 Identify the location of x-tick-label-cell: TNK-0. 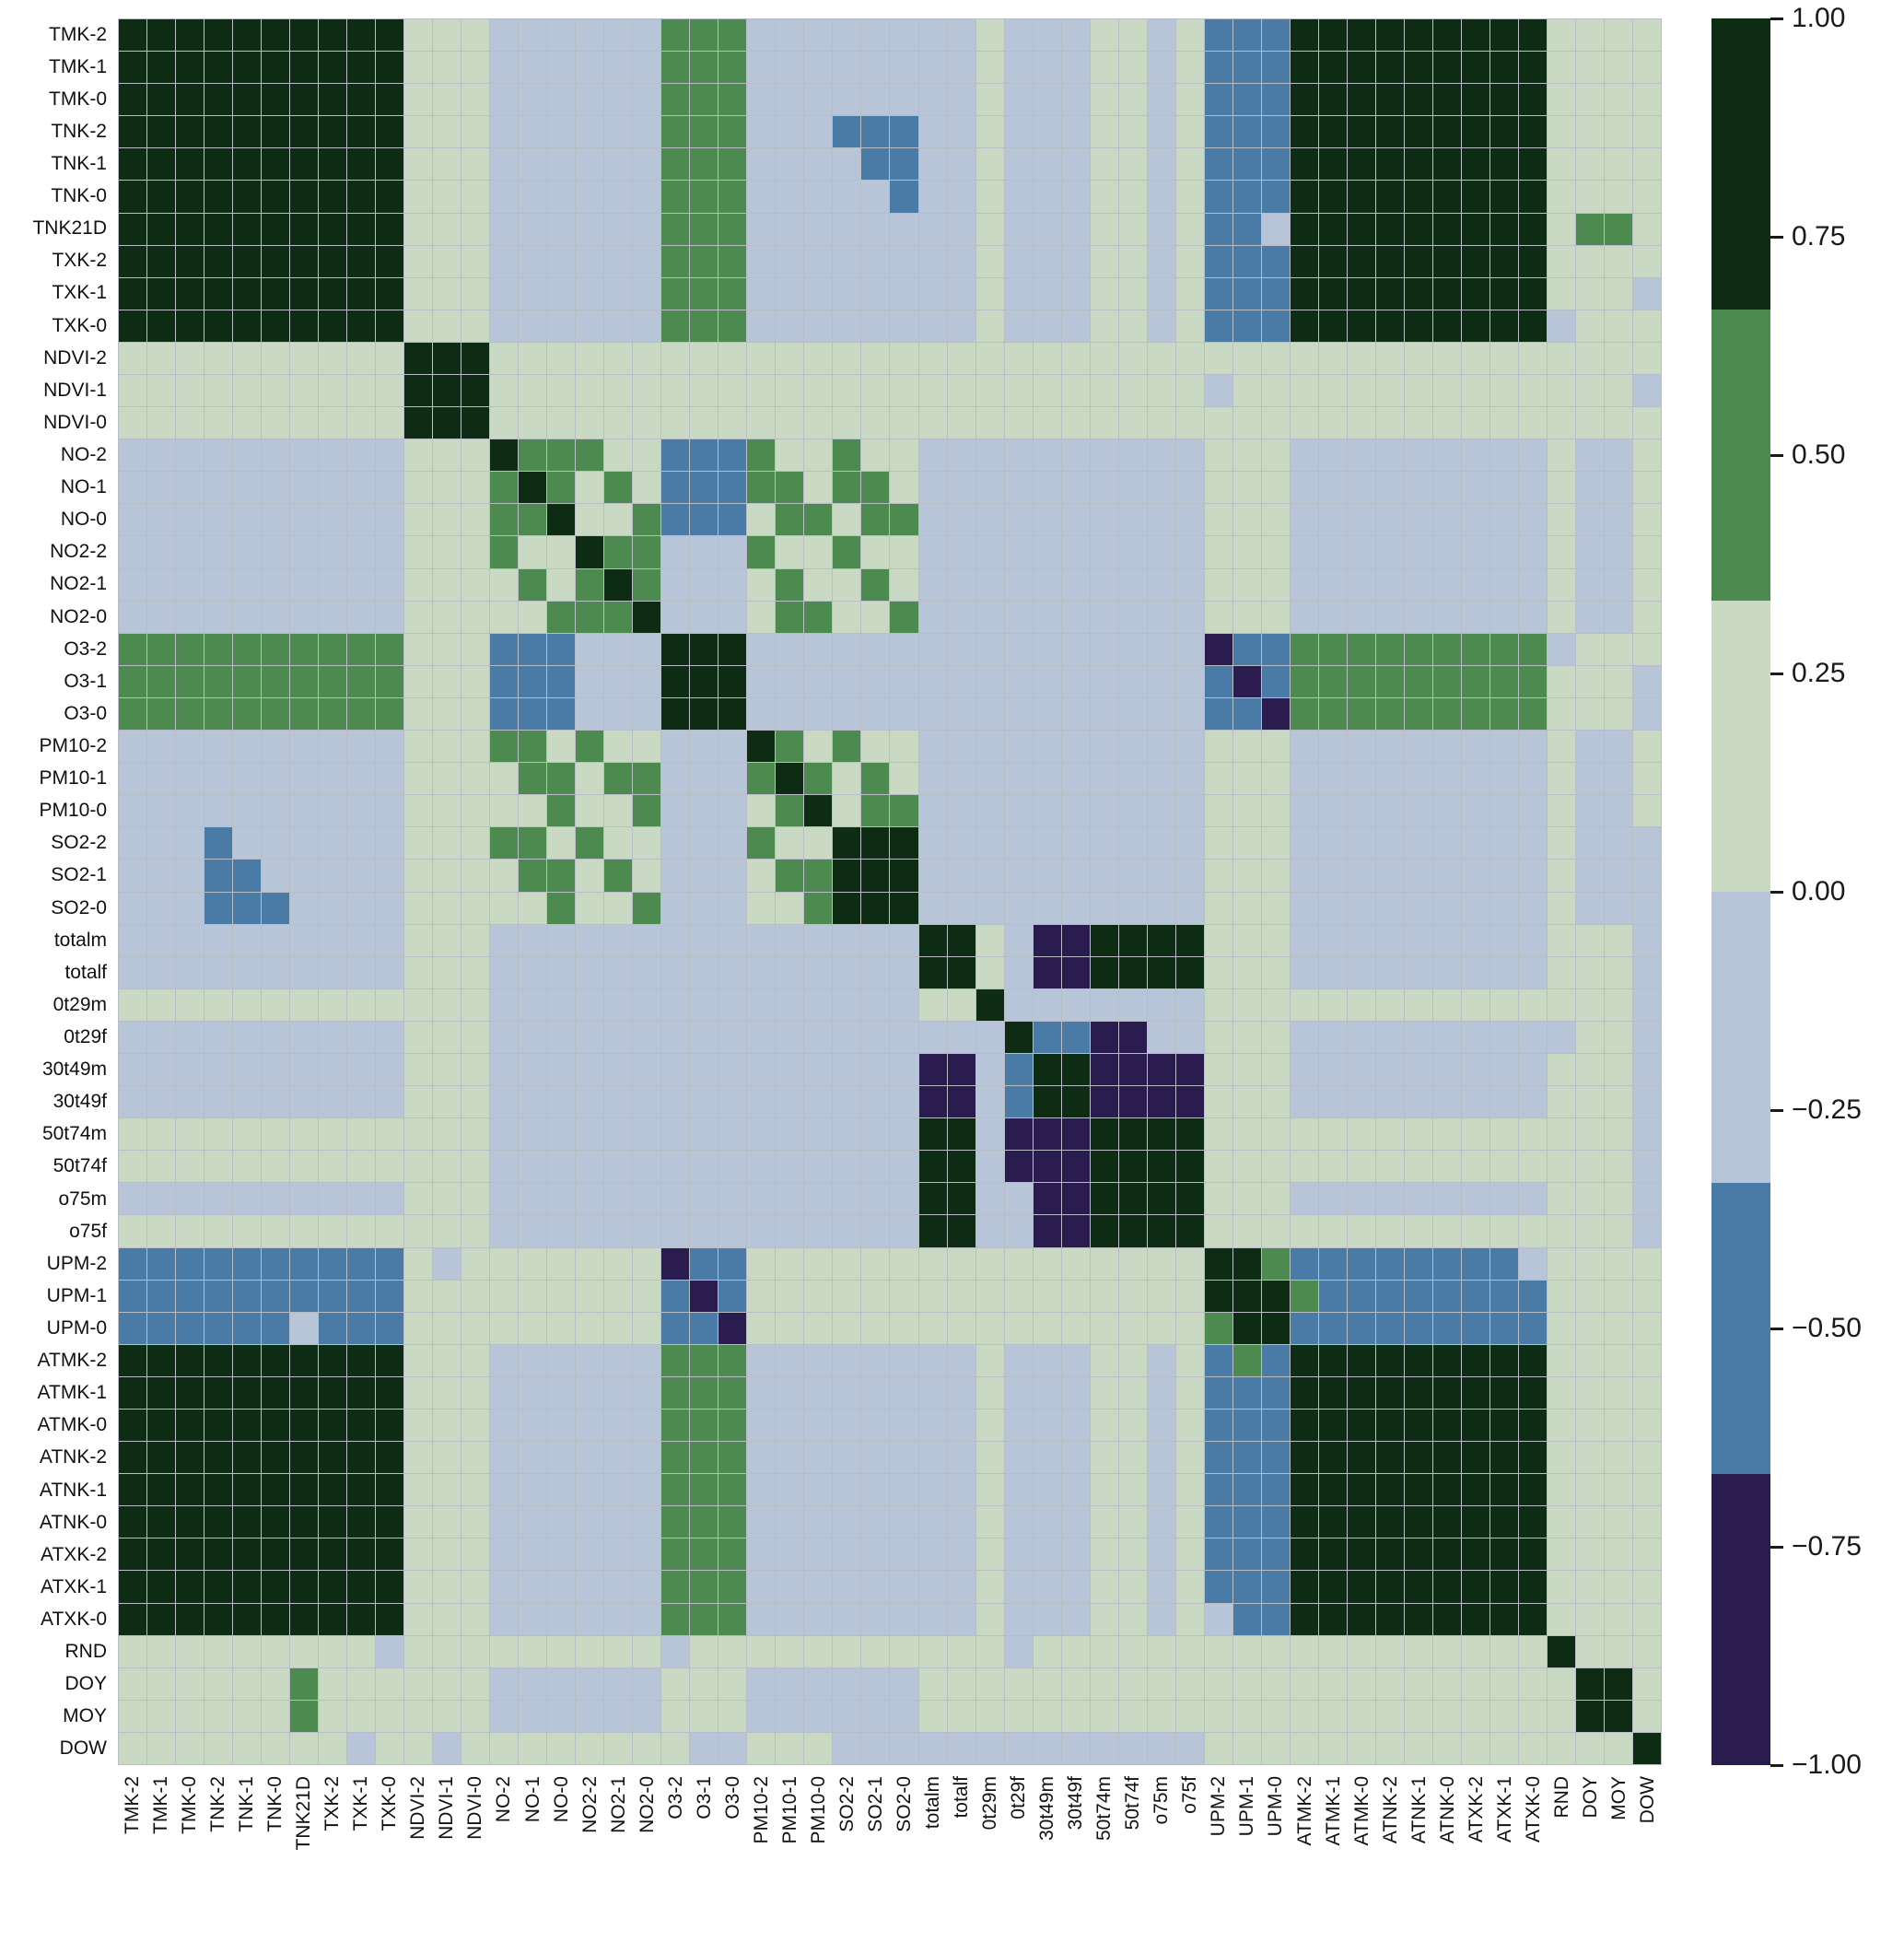
(275, 1856).